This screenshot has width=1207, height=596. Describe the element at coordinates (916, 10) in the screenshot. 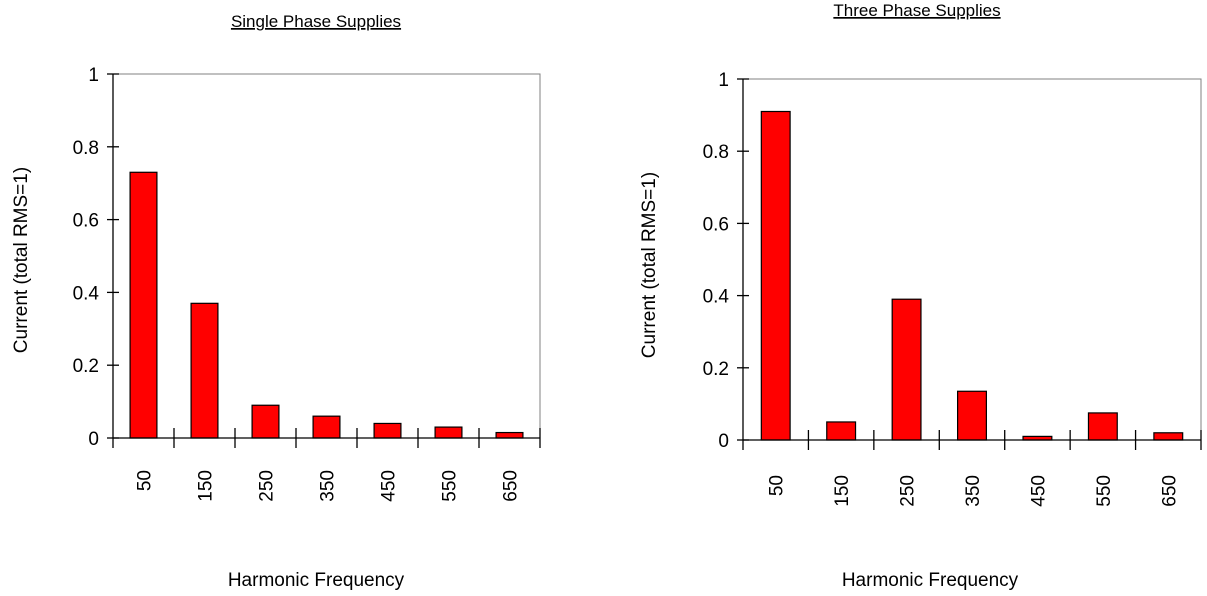

I see `chart-title: Three Phase Supplies` at that location.